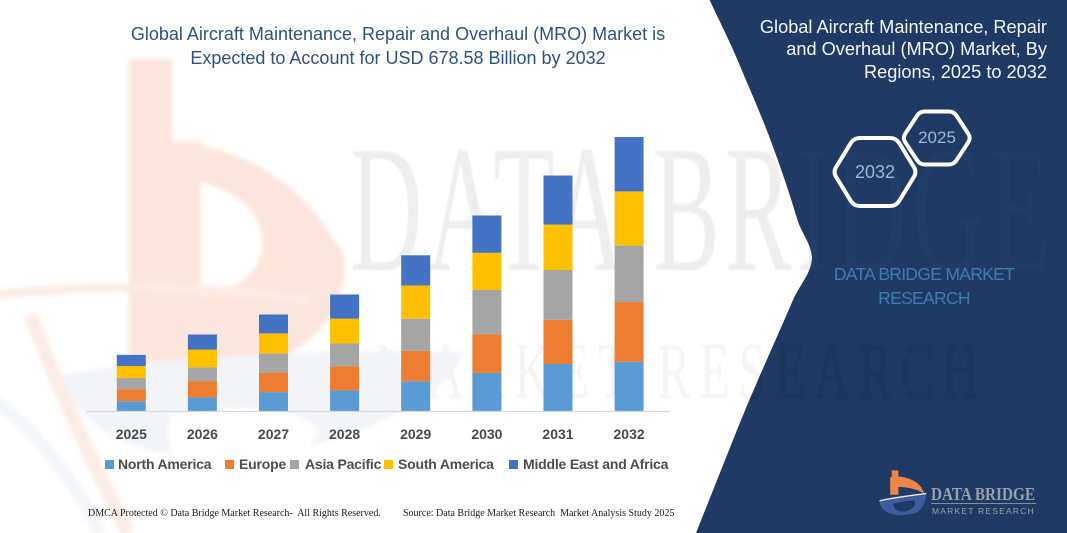 This screenshot has width=1067, height=533. I want to click on svg-text: MARKET RESEARCH, so click(983, 511).